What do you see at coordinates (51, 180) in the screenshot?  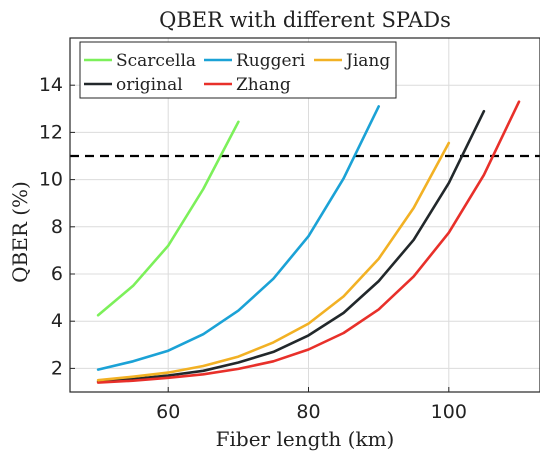 I see `y-tick-label: 10` at bounding box center [51, 180].